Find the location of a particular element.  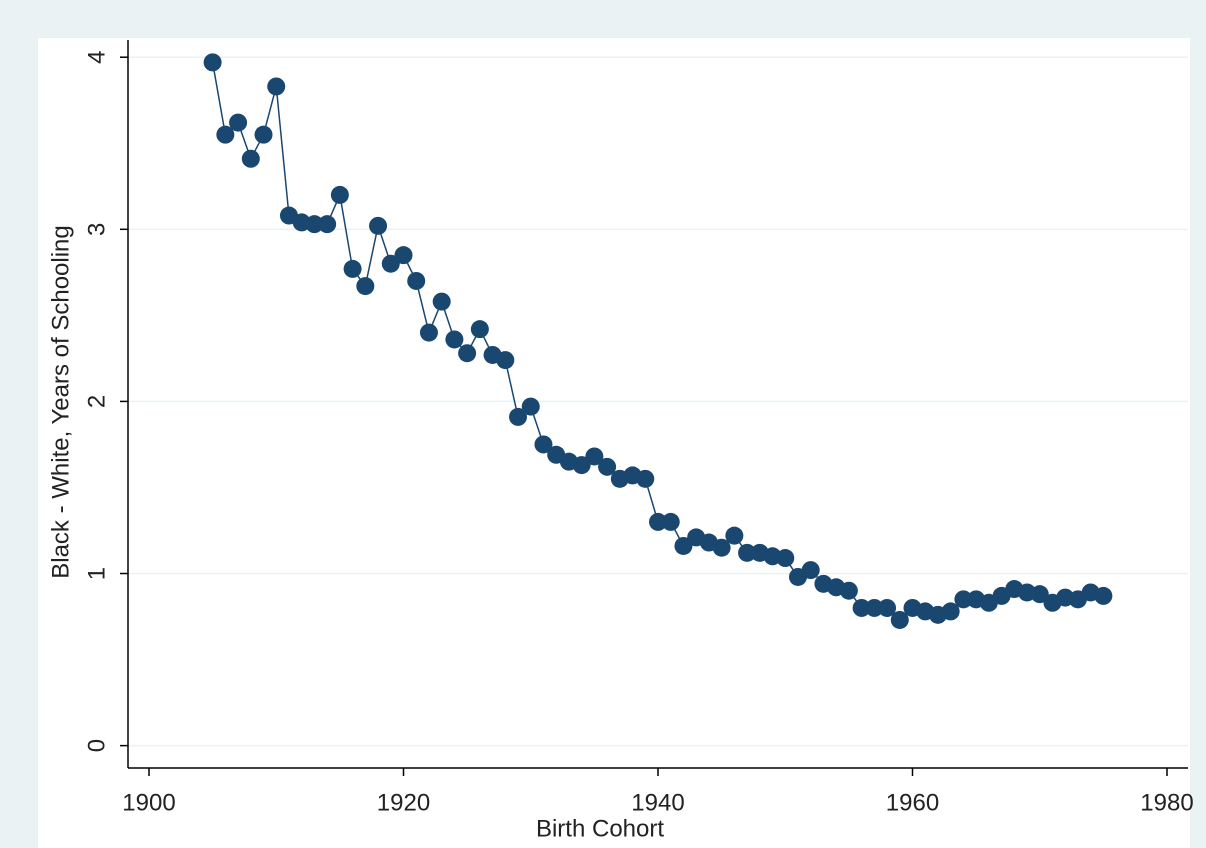

x-tick-label: 1940 is located at coordinates (657, 802).